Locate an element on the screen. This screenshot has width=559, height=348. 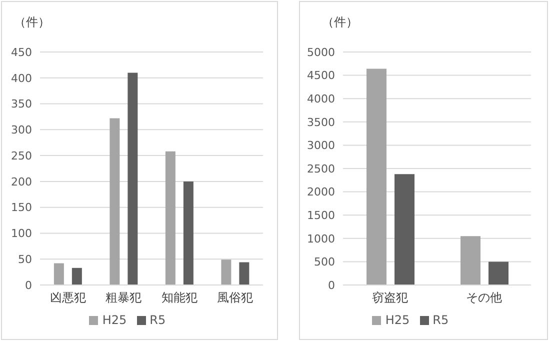
y-tick-label: 100 is located at coordinates (21, 233).